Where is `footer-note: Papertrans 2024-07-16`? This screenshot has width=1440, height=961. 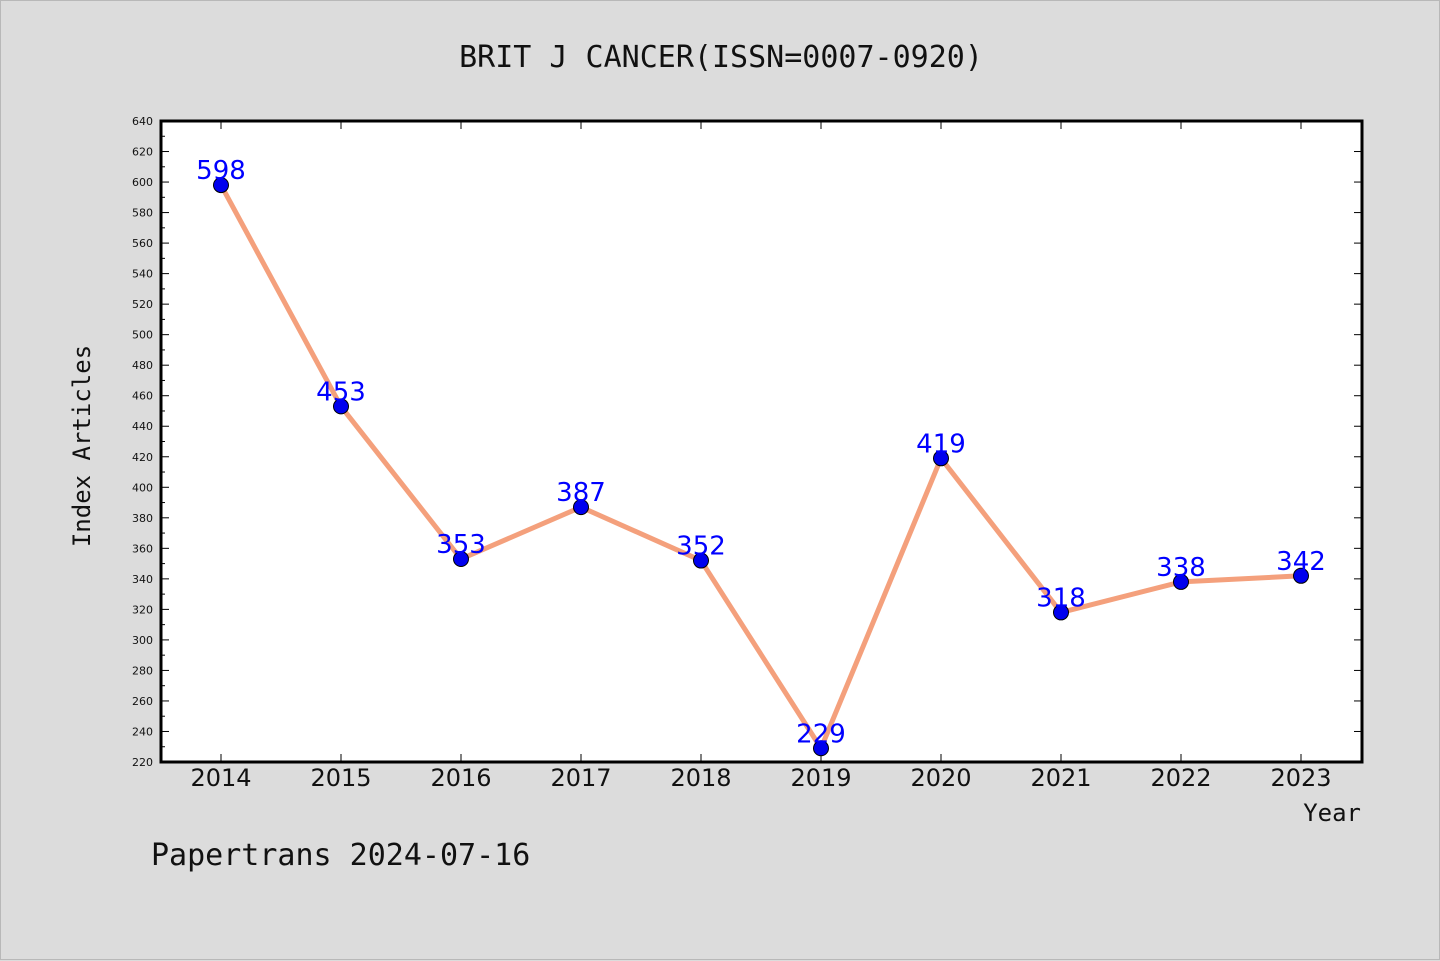 footer-note: Papertrans 2024-07-16 is located at coordinates (340, 855).